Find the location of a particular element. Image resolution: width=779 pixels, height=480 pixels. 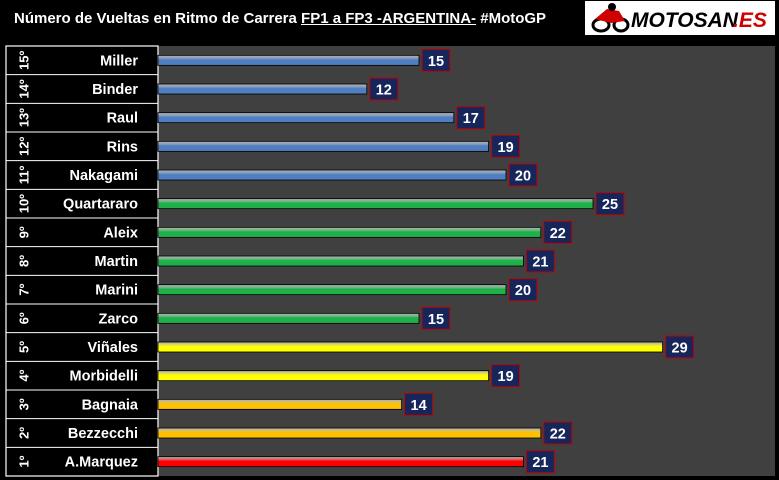

table-row: 4º Morbidelli 19 is located at coordinates (263, 374).